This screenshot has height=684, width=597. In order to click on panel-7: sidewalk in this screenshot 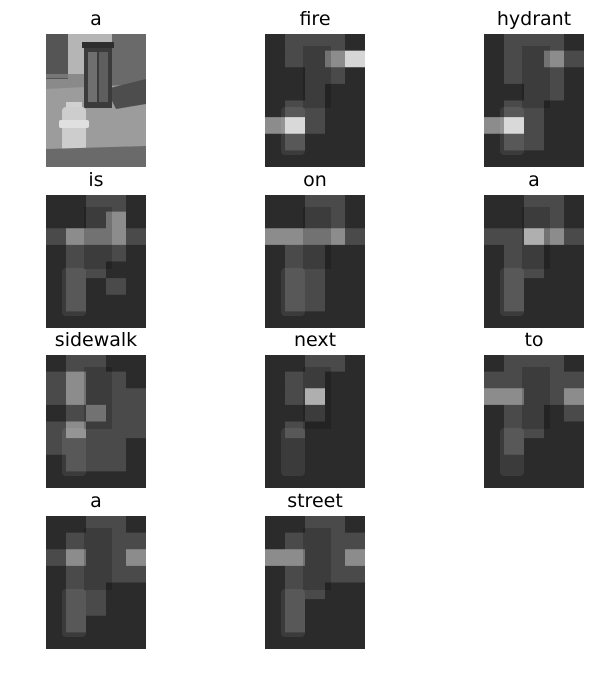, I will do `click(96, 406)`.